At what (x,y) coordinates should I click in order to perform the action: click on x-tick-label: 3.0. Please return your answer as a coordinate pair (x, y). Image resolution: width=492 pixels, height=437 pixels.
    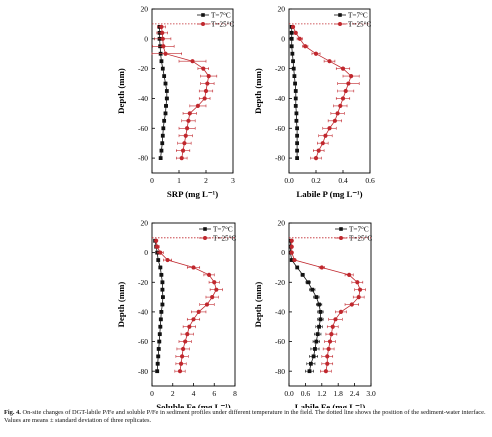
    Looking at the image, I should click on (371, 393).